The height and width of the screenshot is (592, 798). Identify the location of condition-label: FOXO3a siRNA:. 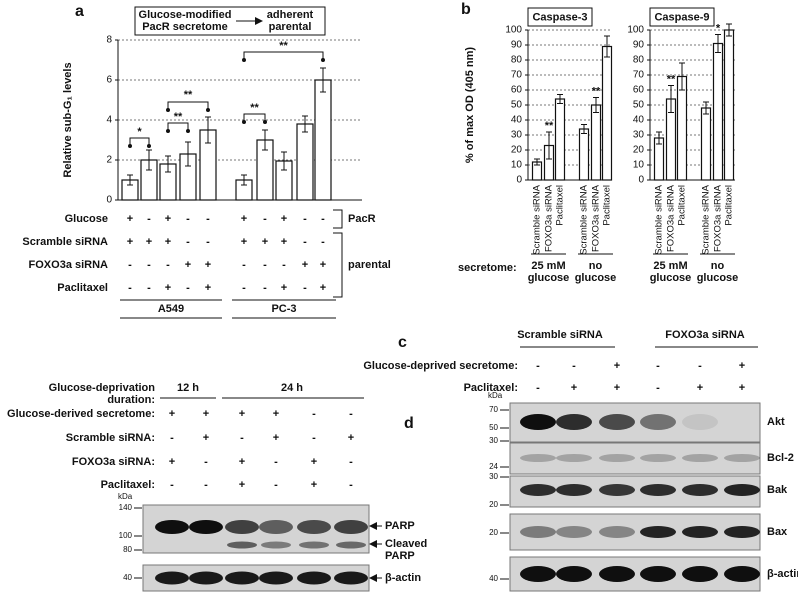
(113, 462).